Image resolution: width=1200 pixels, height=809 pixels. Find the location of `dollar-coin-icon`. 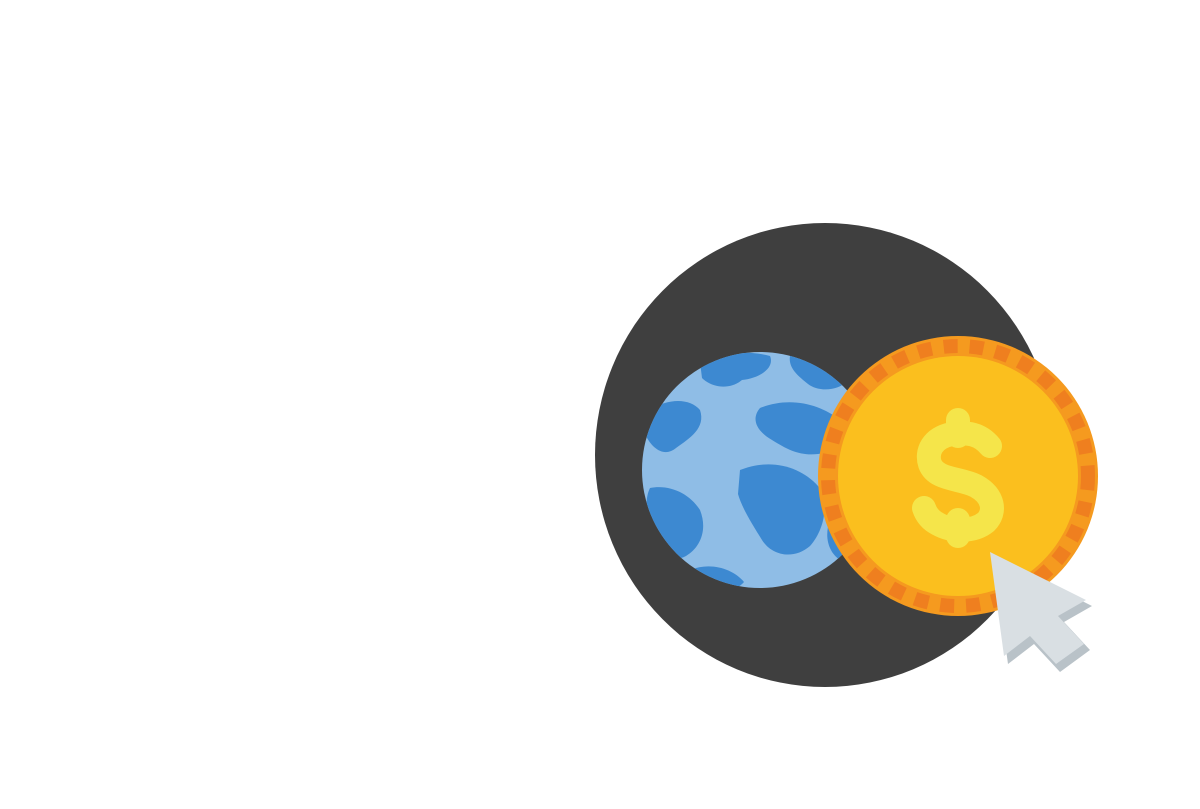

dollar-coin-icon is located at coordinates (958, 476).